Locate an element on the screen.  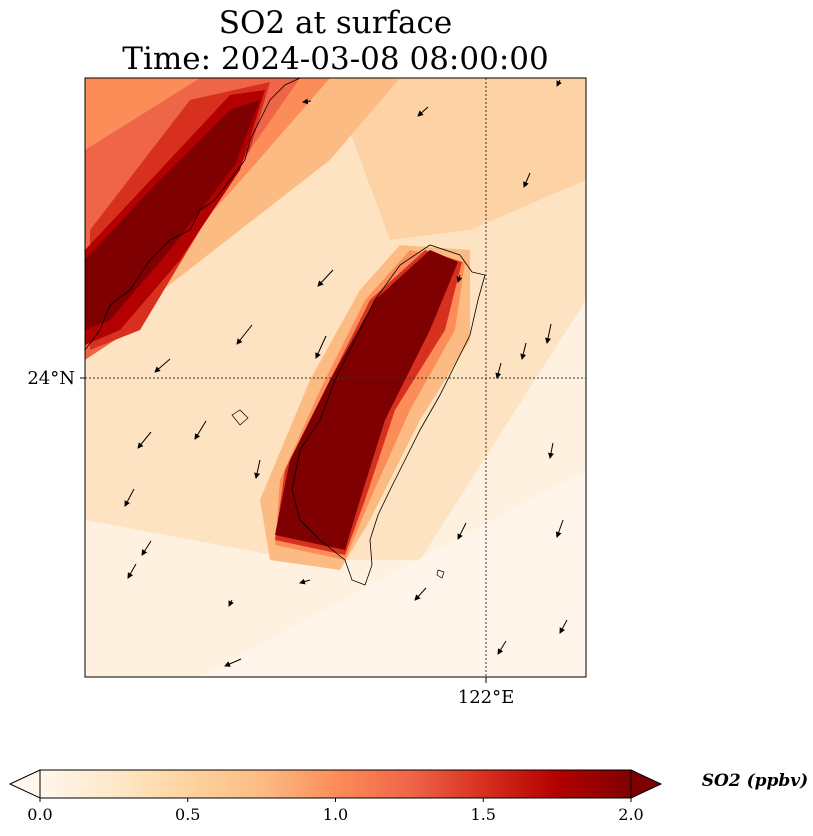
colorbar-ticks: 0.0 0.5 1.0 1.5 2.0 is located at coordinates (335, 811).